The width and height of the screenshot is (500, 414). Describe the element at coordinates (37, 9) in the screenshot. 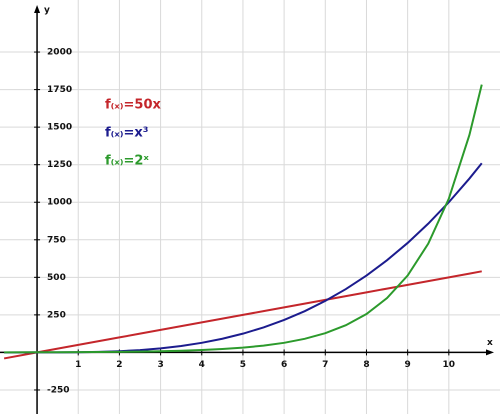

I see `y-axis-arrow` at that location.